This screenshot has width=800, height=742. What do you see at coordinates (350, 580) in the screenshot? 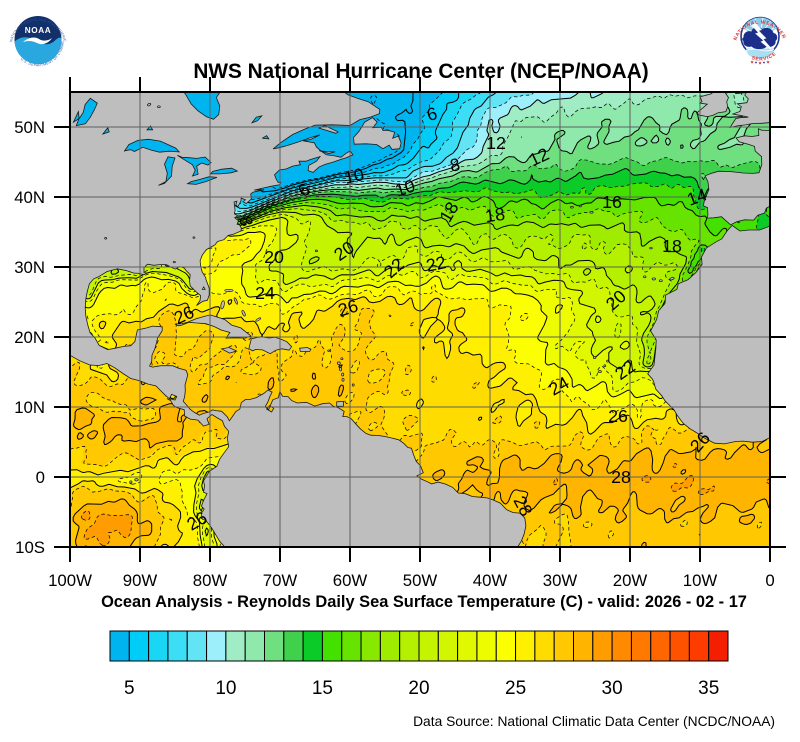
I see `svg-text: 60W` at bounding box center [350, 580].